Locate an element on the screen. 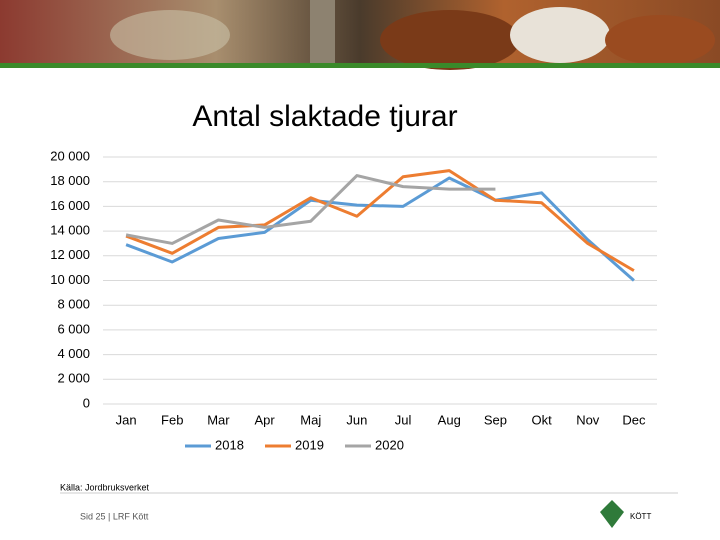 The image size is (720, 540). x-tick-label: Aug is located at coordinates (449, 419).